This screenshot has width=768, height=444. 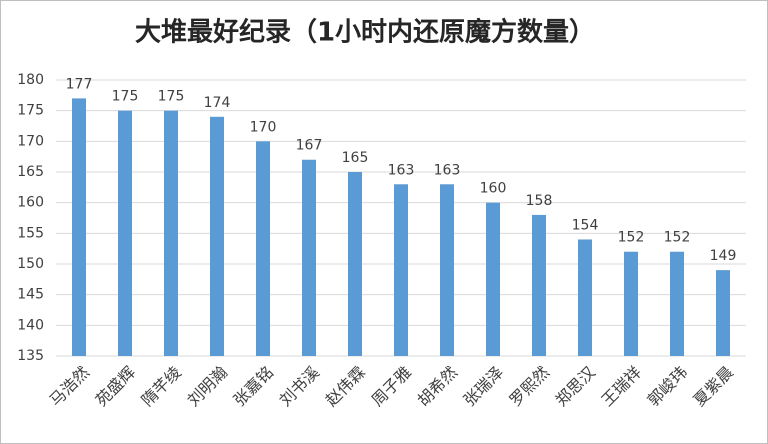 I want to click on y-tick-label: 180, so click(x=30, y=80).